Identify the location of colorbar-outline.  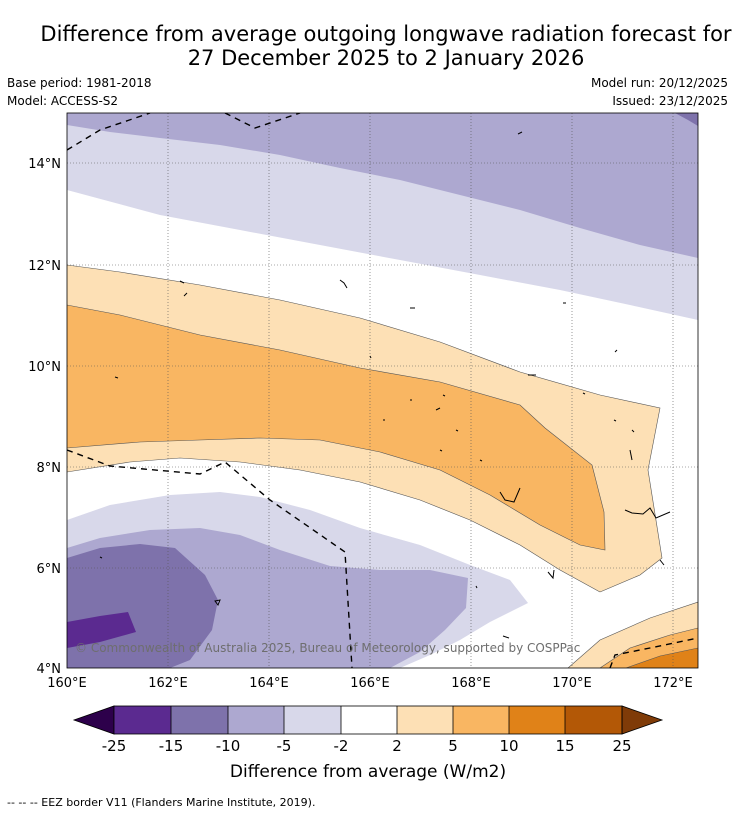
(368, 720).